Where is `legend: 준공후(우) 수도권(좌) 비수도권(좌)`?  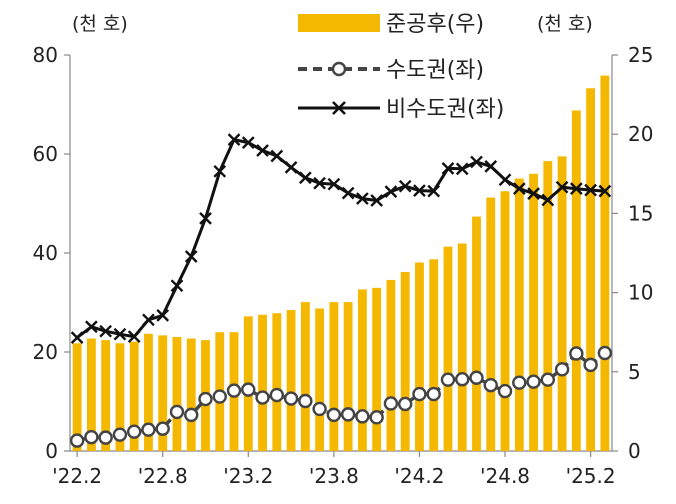 legend: 준공후(우) 수도권(좌) 비수도권(좌) is located at coordinates (401, 67).